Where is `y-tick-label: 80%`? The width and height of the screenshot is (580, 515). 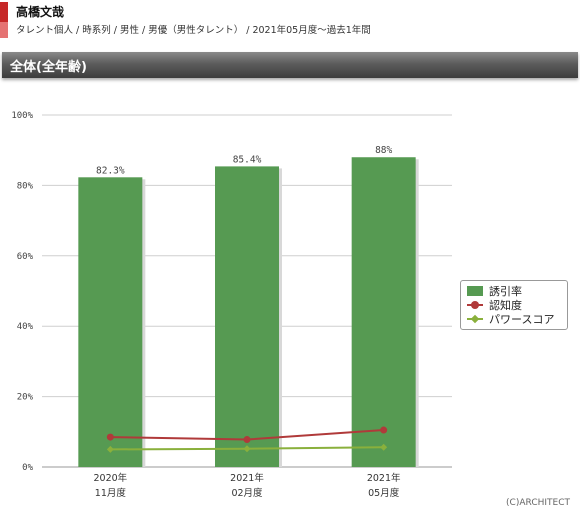
y-tick-label: 80% is located at coordinates (25, 186).